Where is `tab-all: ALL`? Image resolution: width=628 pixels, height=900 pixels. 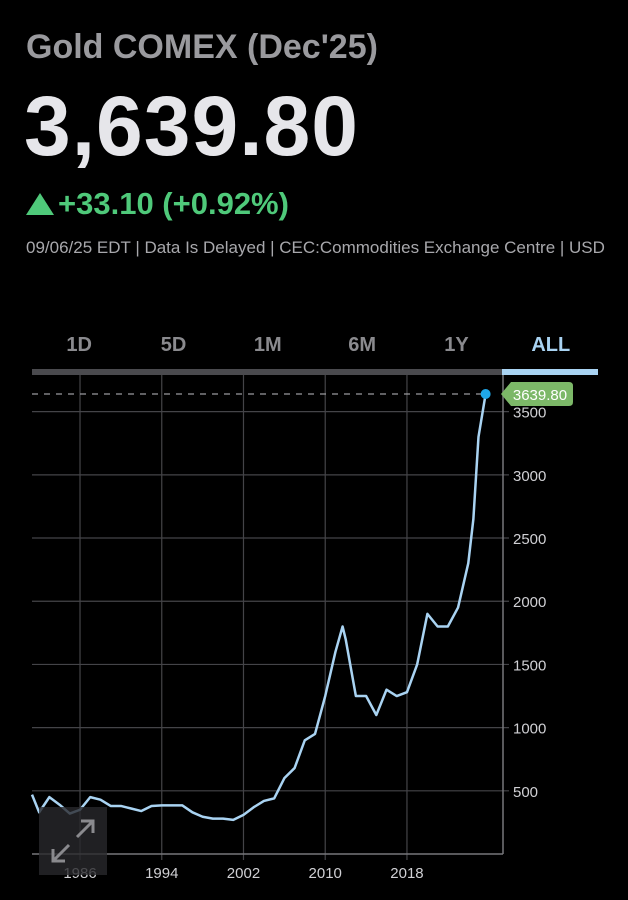
tab-all: ALL is located at coordinates (551, 345).